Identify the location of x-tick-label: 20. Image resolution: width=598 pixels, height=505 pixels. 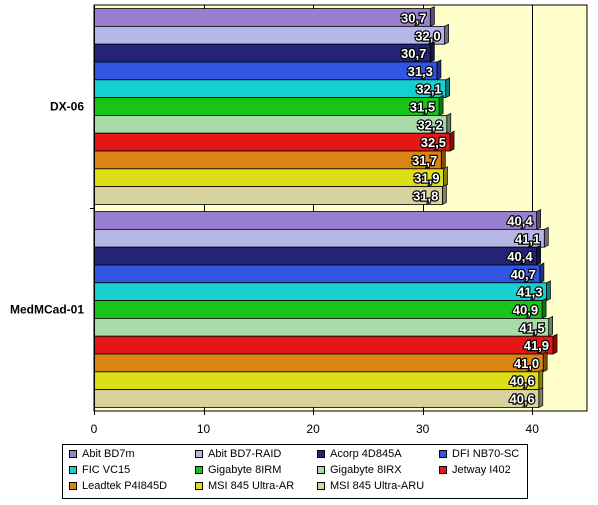
(313, 429).